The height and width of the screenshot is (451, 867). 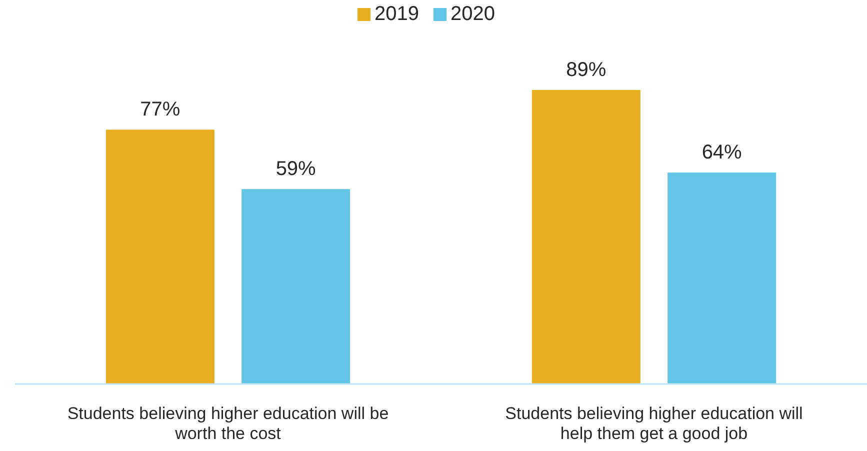 What do you see at coordinates (296, 169) in the screenshot?
I see `data-label: 59%` at bounding box center [296, 169].